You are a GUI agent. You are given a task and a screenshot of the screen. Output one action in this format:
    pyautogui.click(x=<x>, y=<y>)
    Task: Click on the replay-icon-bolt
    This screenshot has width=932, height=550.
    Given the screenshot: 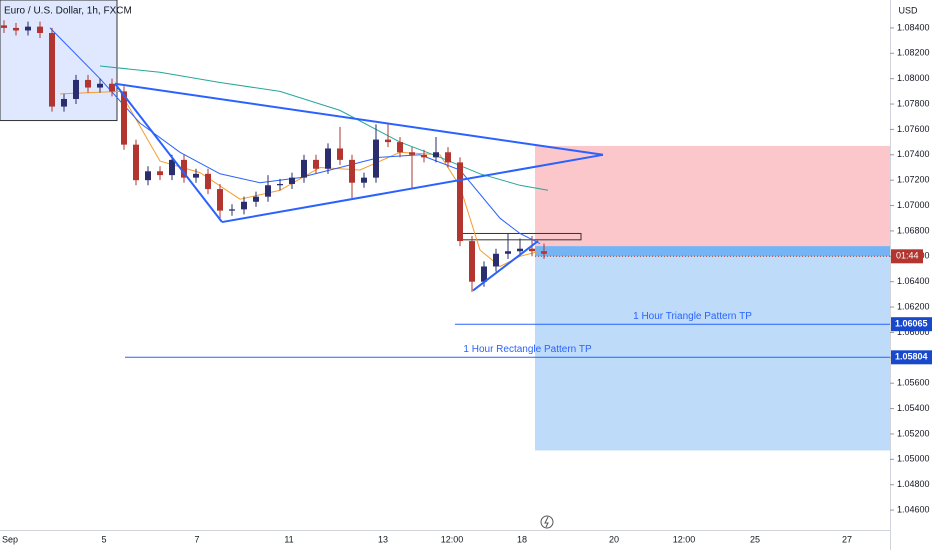 What is the action you would take?
    pyautogui.click(x=546, y=522)
    